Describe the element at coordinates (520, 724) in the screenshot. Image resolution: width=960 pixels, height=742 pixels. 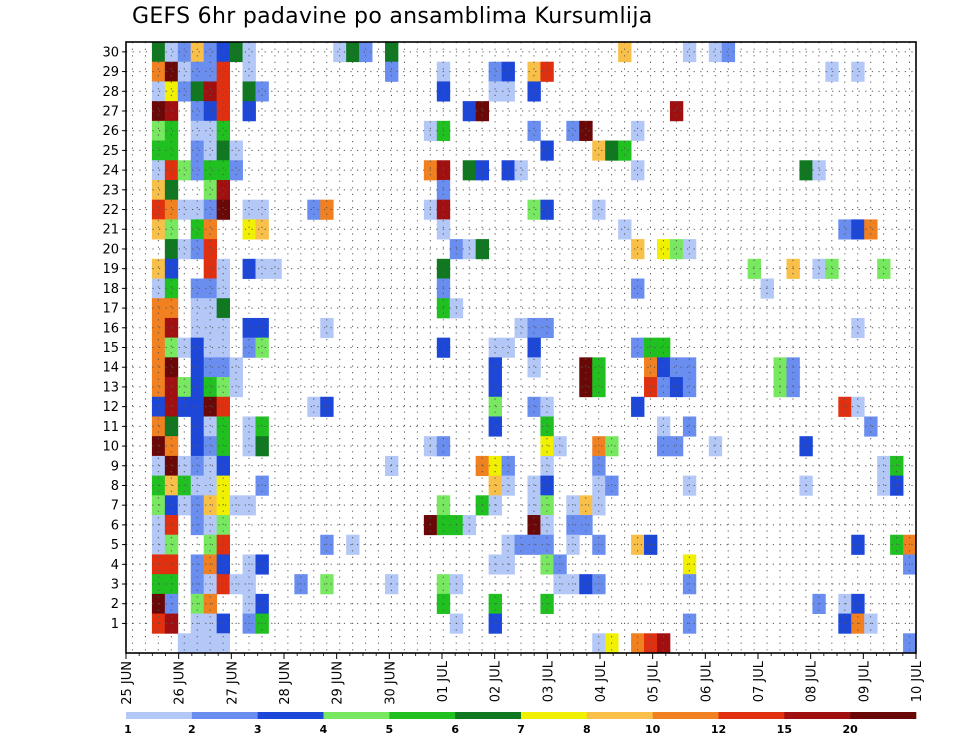
I see `colorbar-legend: 1 2 3 4 5 6 7 8 10 12 15 20` at that location.